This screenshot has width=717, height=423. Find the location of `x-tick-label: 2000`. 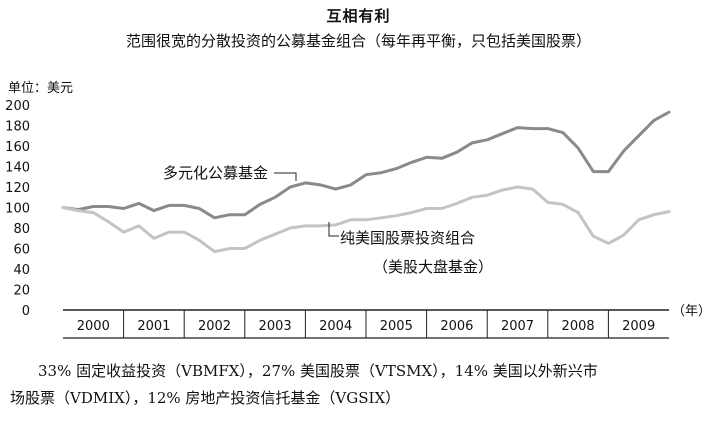

x-tick-label: 2000 is located at coordinates (93, 326).